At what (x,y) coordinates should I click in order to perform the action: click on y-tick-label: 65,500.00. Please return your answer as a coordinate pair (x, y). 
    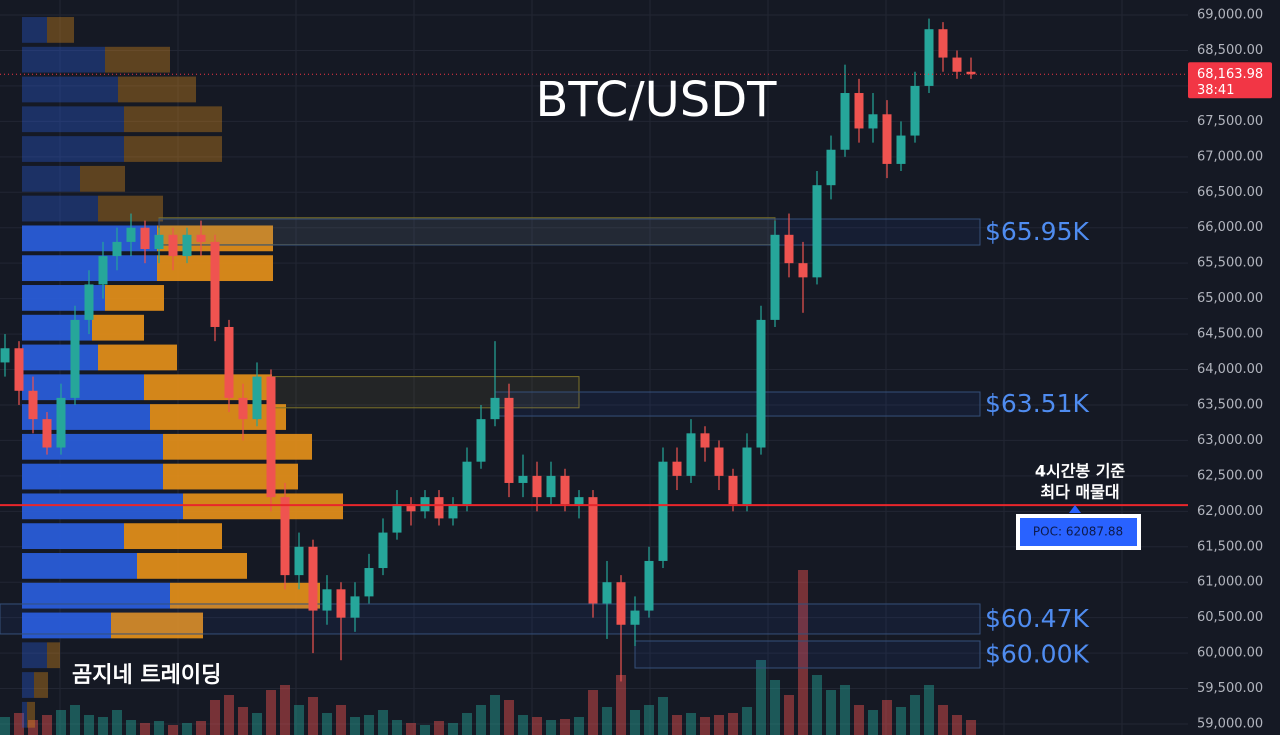
    Looking at the image, I should click on (1230, 263).